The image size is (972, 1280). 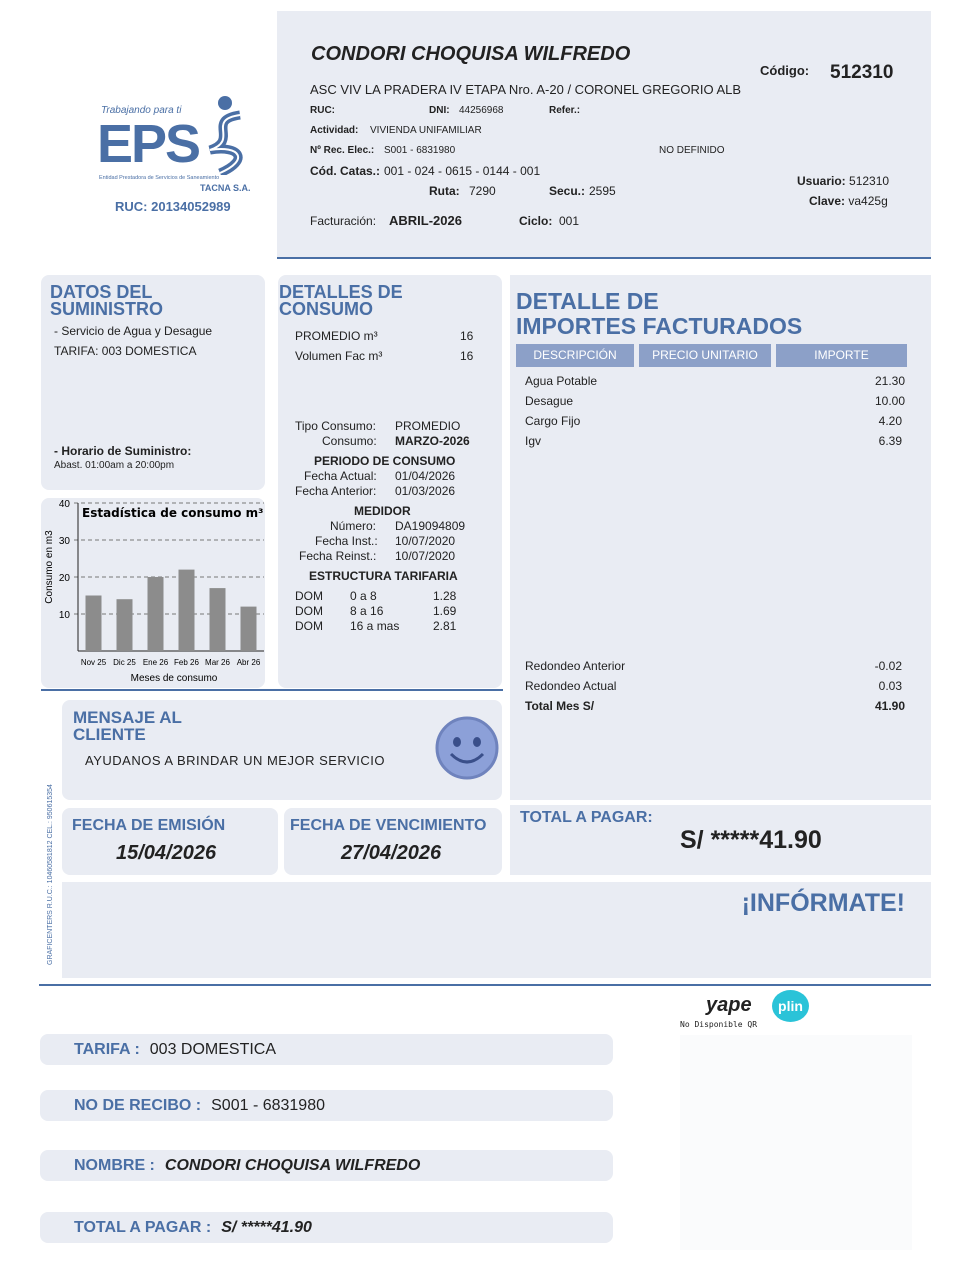 I want to click on item-amount: 10.00, so click(x=889, y=401).